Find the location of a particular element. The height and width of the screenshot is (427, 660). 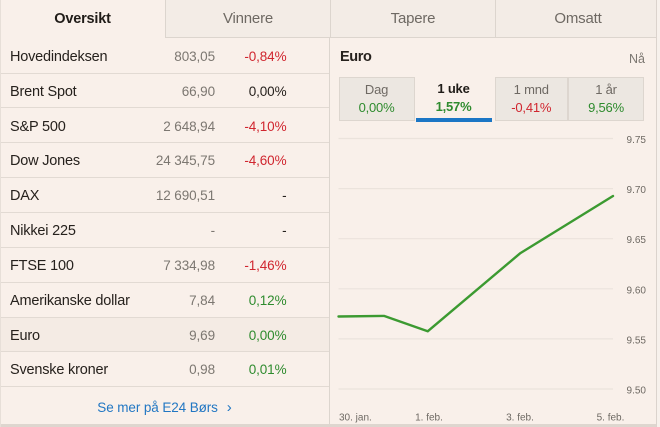

svg-text: 5. feb. is located at coordinates (611, 418).